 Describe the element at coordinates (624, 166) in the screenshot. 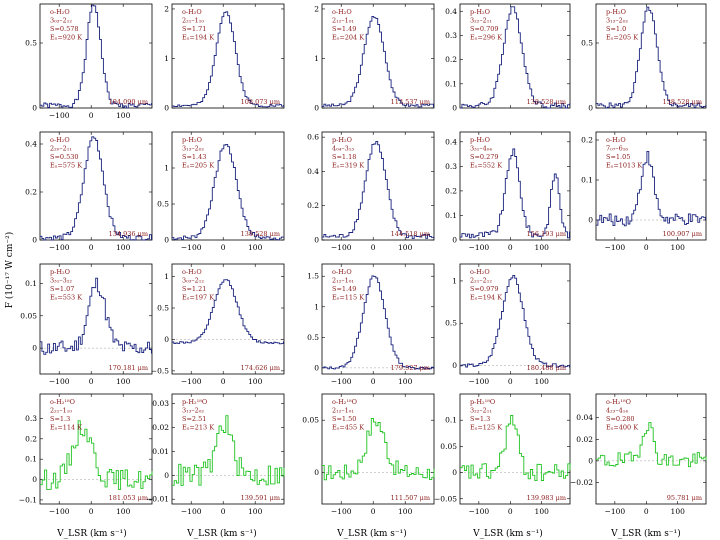

I see `transition-info-line: Eᵤ=1013 K` at that location.